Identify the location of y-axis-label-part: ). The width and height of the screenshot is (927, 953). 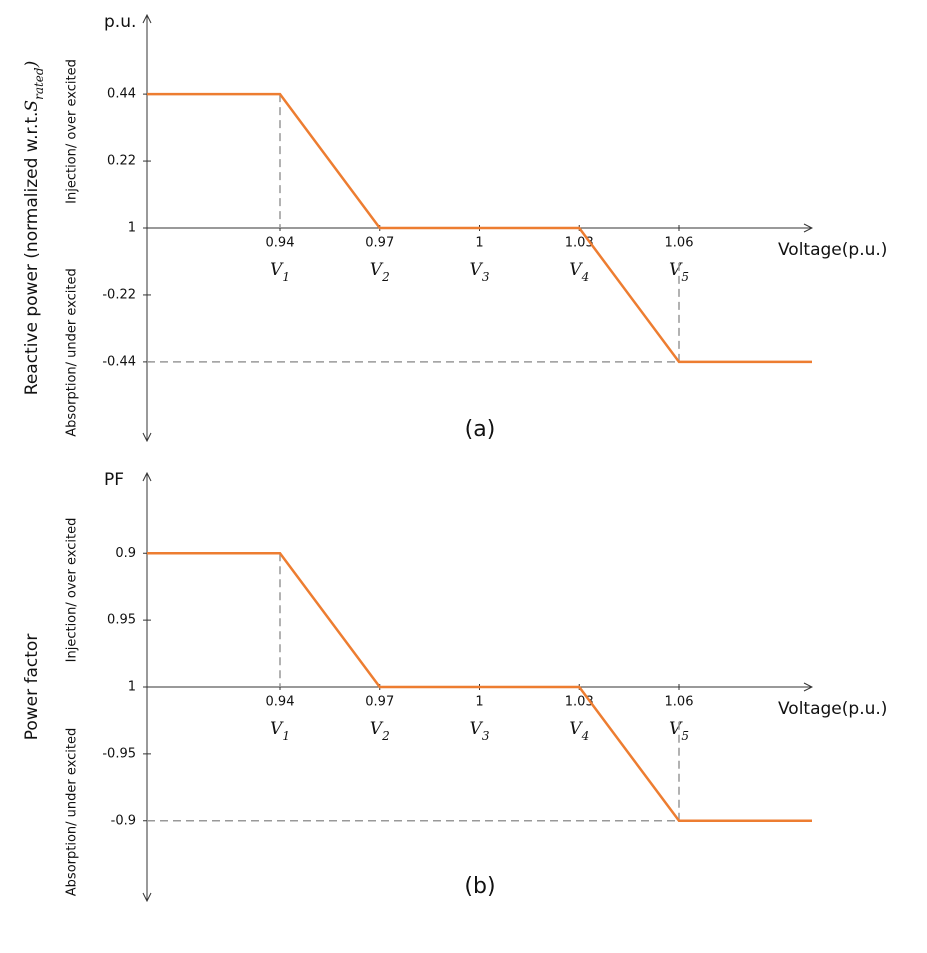
(32, 65).